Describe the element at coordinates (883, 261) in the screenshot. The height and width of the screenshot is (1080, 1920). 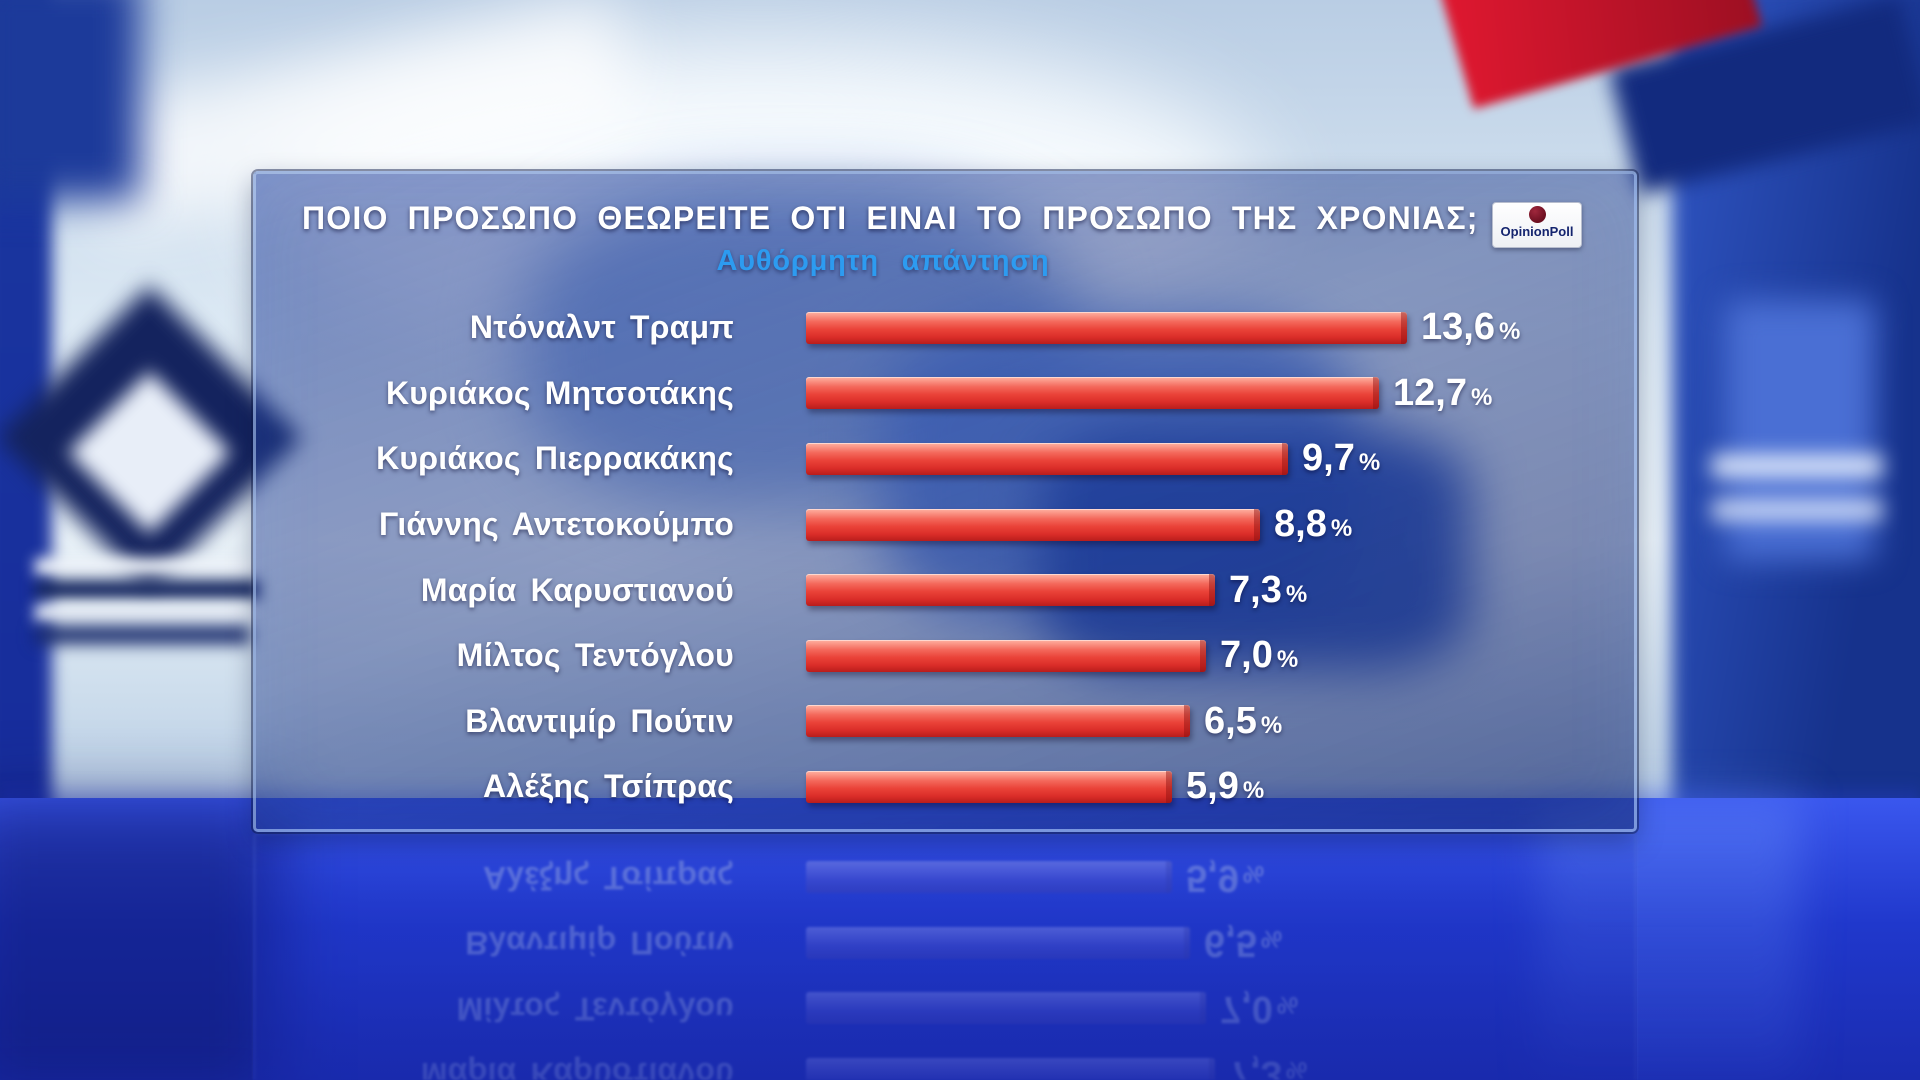
I see `chart-subtitle: Αυθόρμητη απάντηση` at that location.